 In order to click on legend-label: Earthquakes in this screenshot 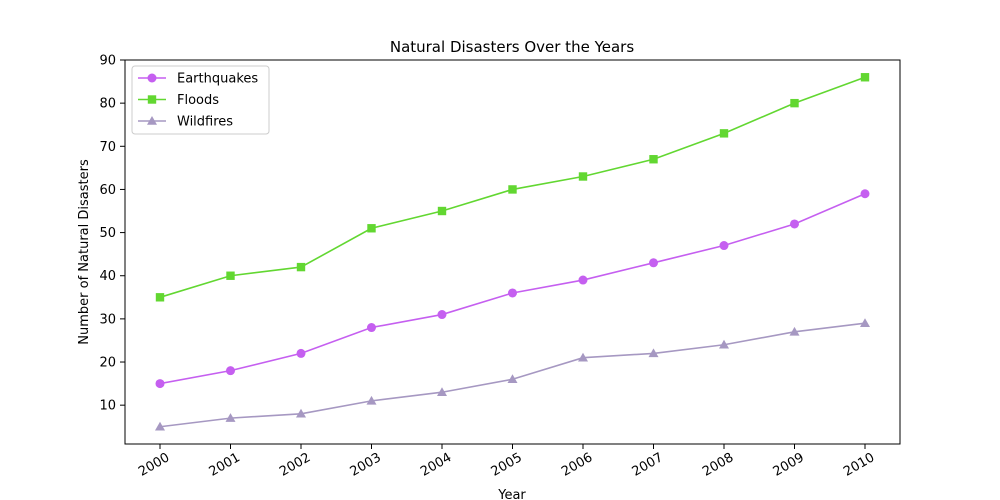, I will do `click(217, 79)`.